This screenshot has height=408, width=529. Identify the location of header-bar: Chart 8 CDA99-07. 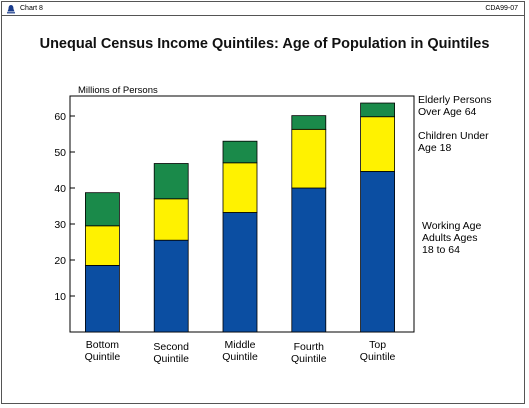
(263, 9).